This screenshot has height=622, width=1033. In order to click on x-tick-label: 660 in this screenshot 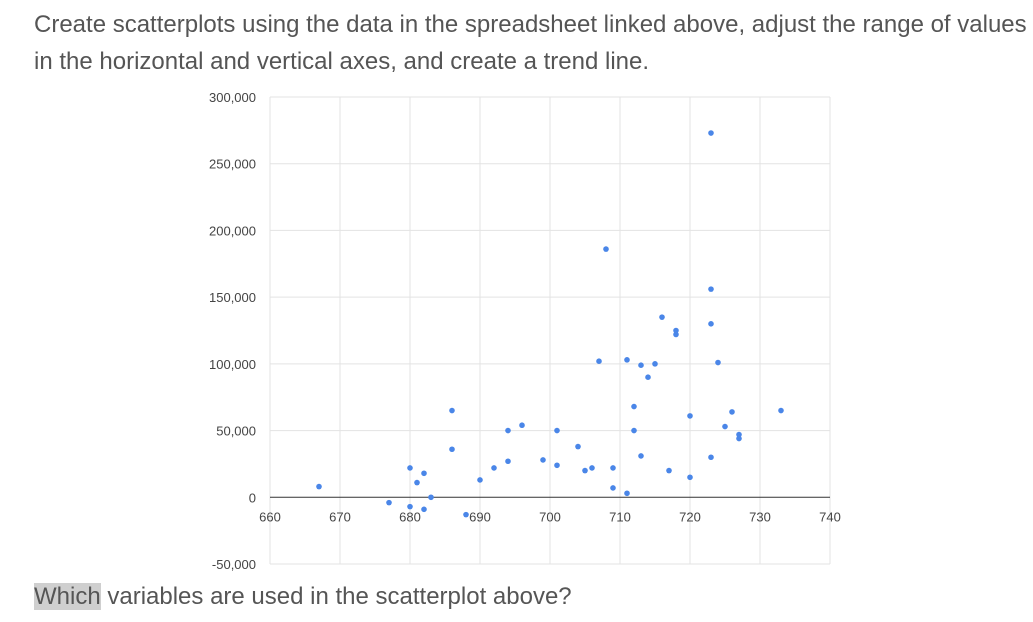, I will do `click(270, 516)`.